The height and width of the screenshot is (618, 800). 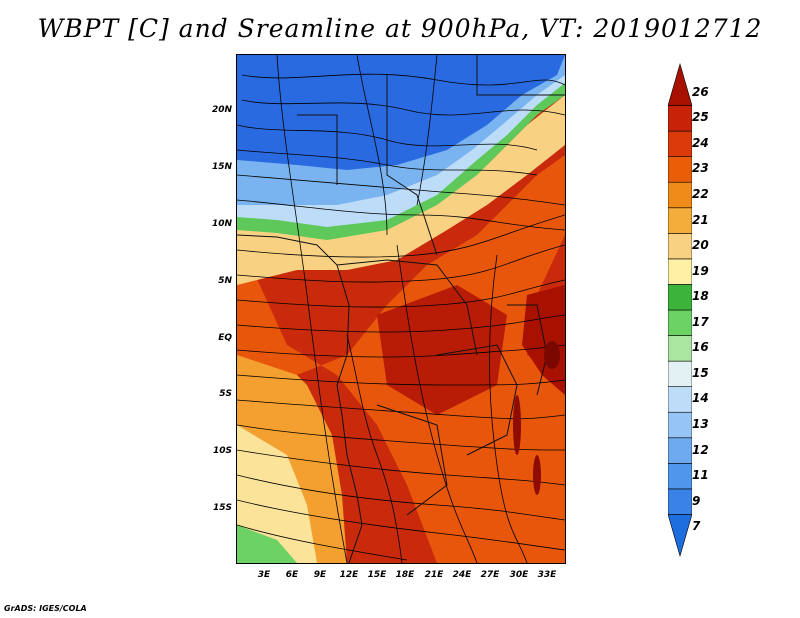 I want to click on field-green-southwest, so click(x=267, y=544).